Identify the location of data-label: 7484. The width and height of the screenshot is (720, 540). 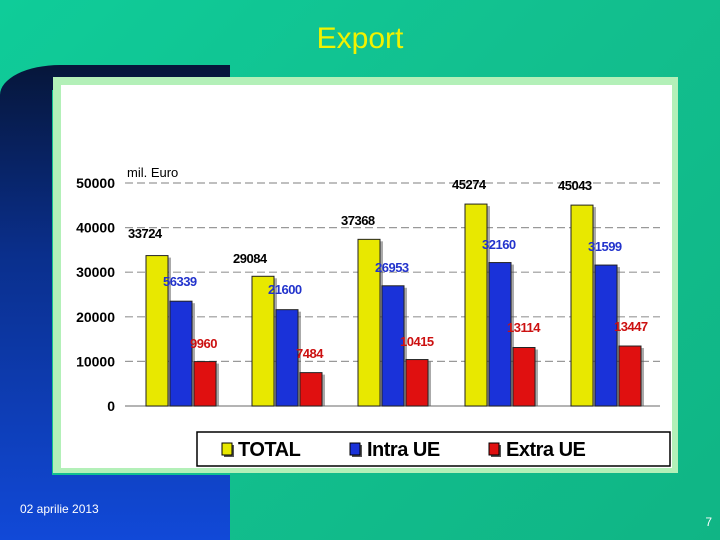
(310, 353).